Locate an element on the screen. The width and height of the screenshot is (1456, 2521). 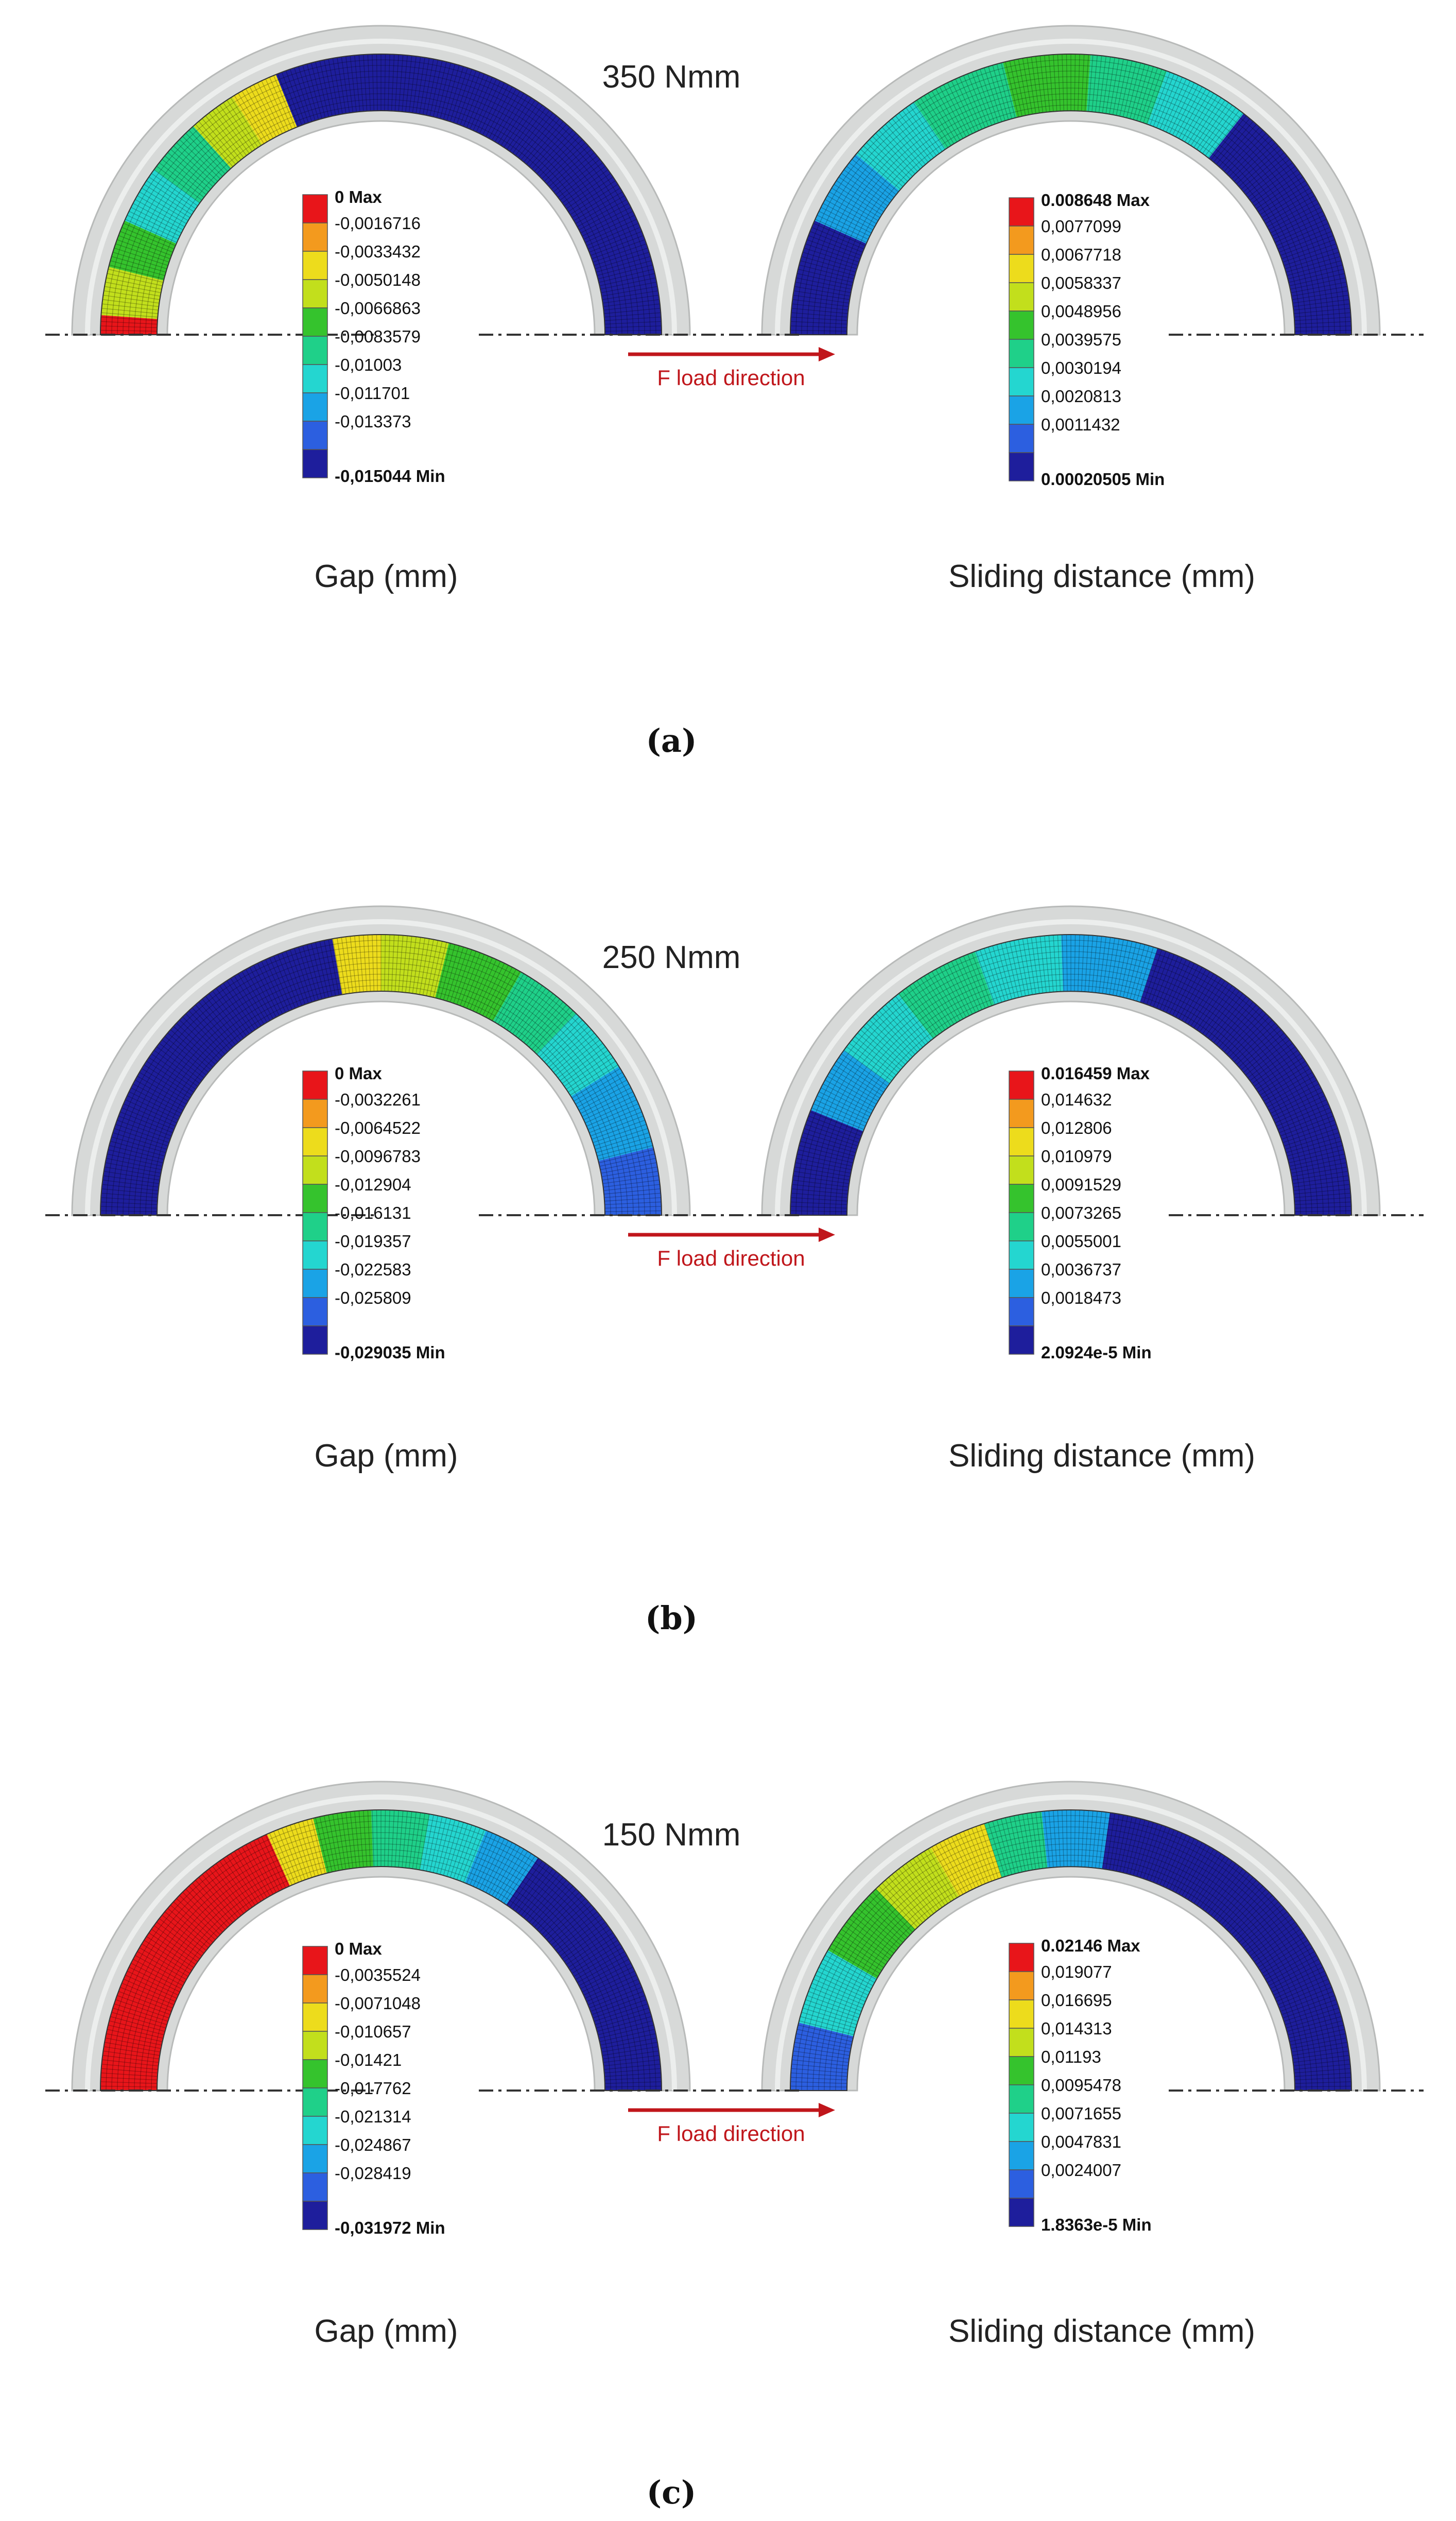
legend-label: 0,0091529 is located at coordinates (1081, 1184).